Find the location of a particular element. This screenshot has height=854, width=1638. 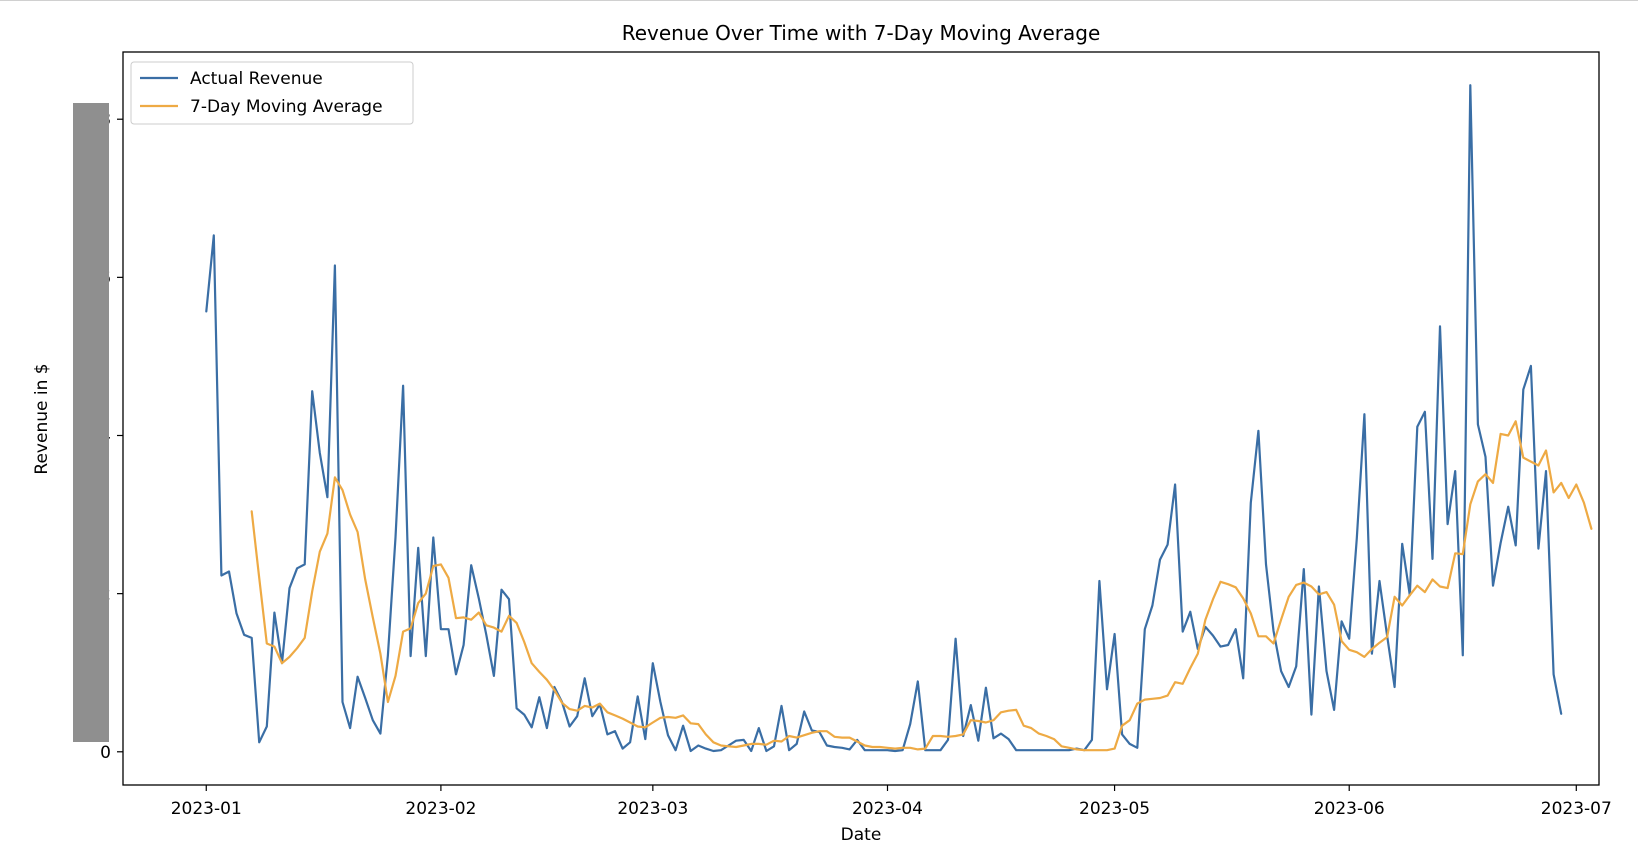

legend-label-actual-revenue: Actual Revenue is located at coordinates (256, 79).